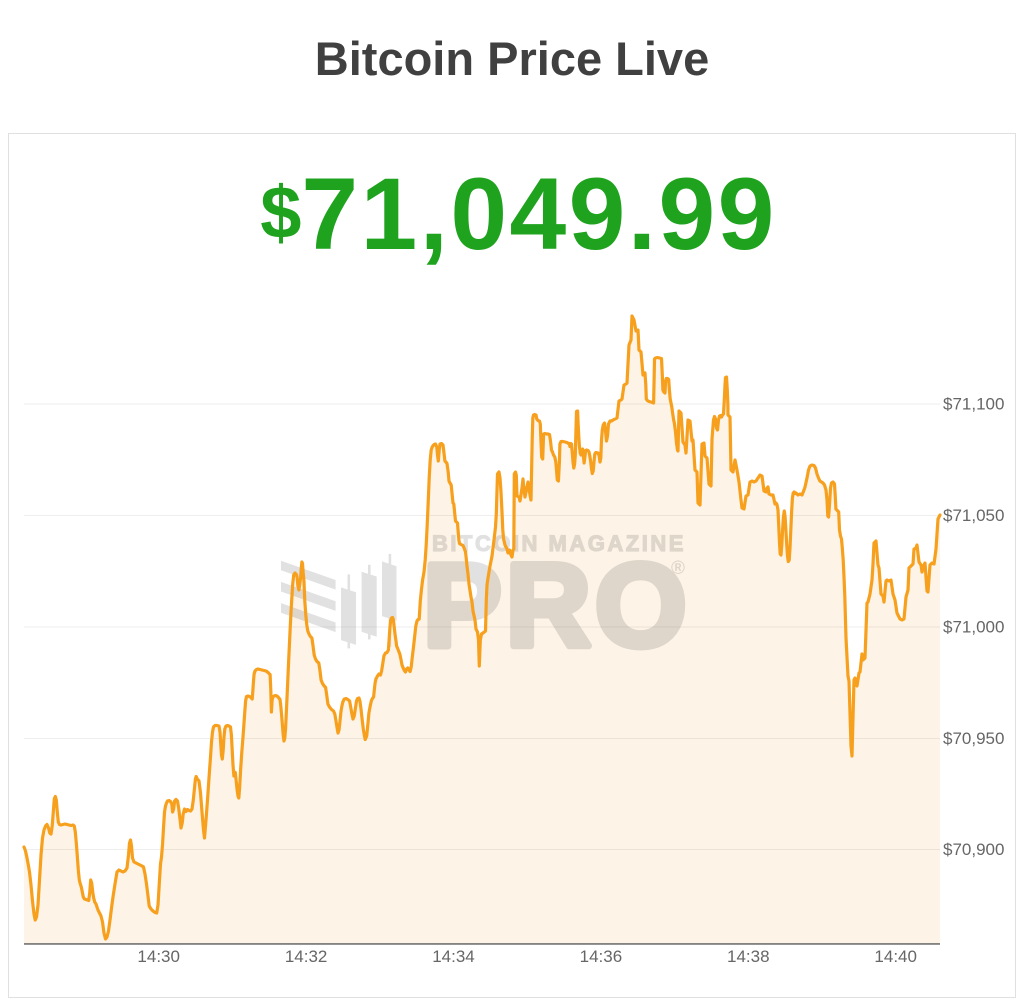 Image resolution: width=1024 pixels, height=1008 pixels. I want to click on svg-text: 14:30, so click(158, 956).